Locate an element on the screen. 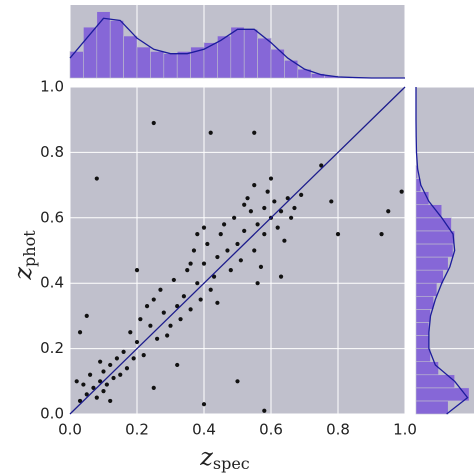 This screenshot has height=474, width=474. y-label-main: z is located at coordinates (23, 274).